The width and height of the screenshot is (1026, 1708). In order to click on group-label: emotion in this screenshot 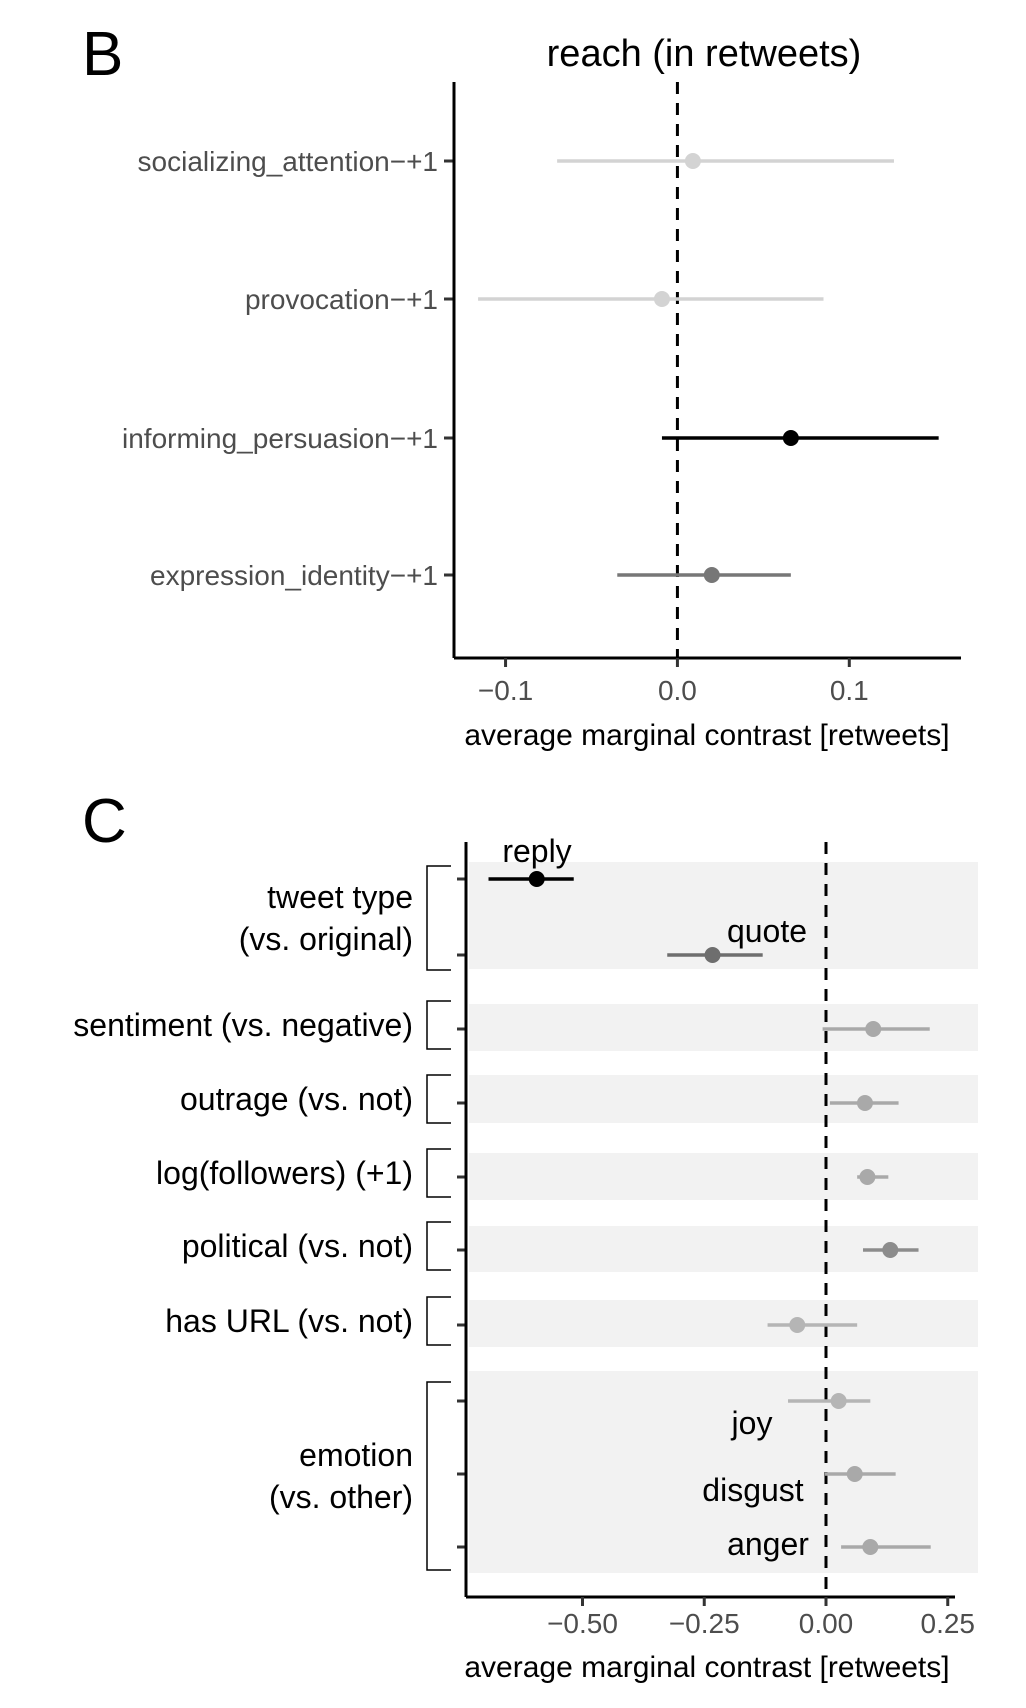, I will do `click(356, 1455)`.